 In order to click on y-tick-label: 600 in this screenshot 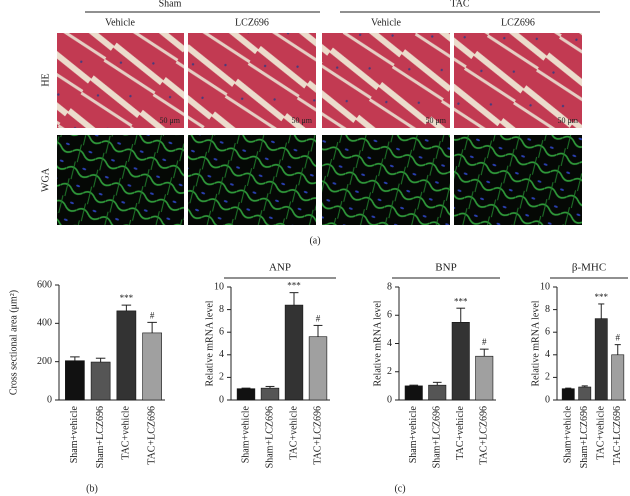, I will do `click(44, 284)`.